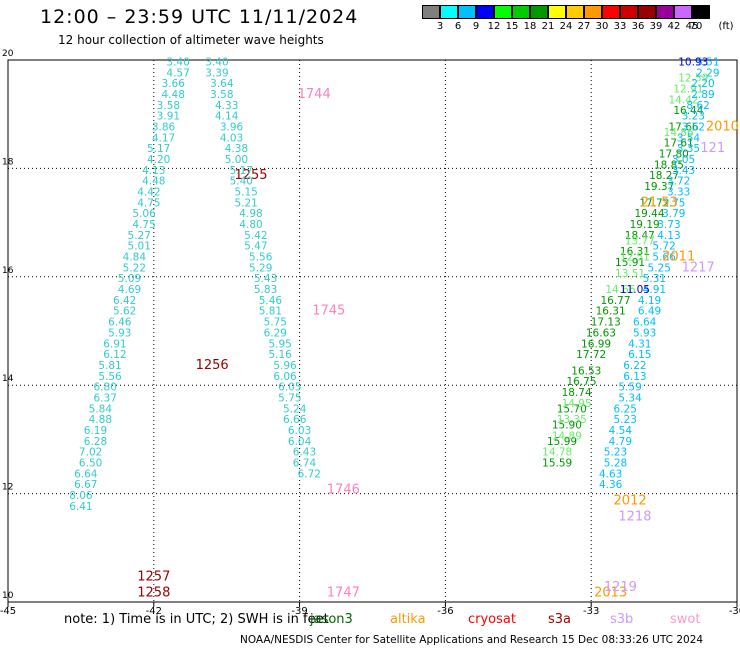 The image size is (740, 650). Describe the element at coordinates (476, 26) in the screenshot. I see `scale-tick-label: 9` at that location.